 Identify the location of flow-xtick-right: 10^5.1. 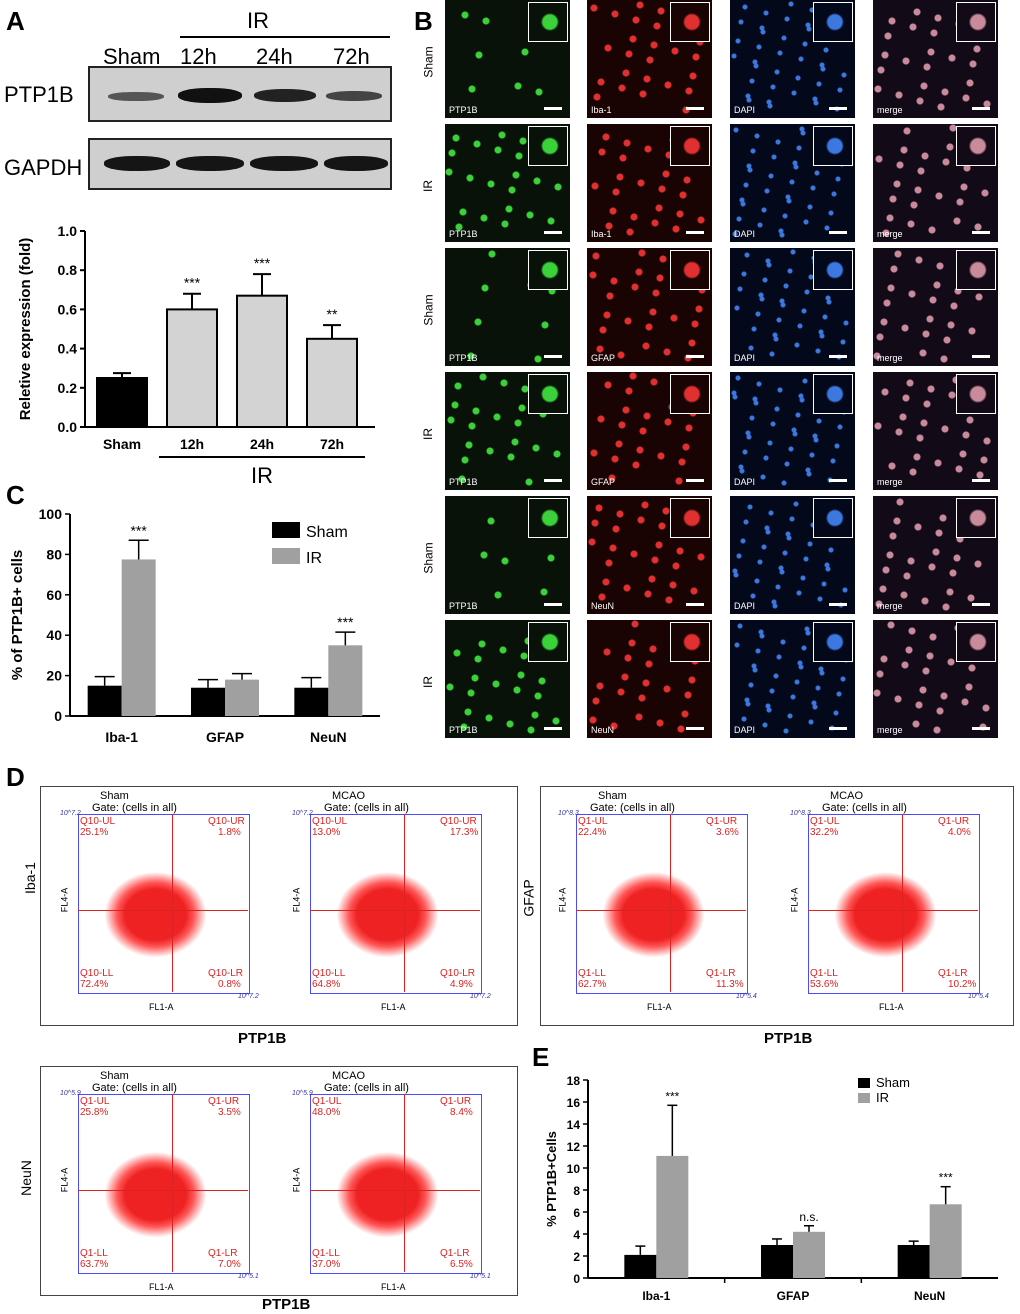
(480, 1276).